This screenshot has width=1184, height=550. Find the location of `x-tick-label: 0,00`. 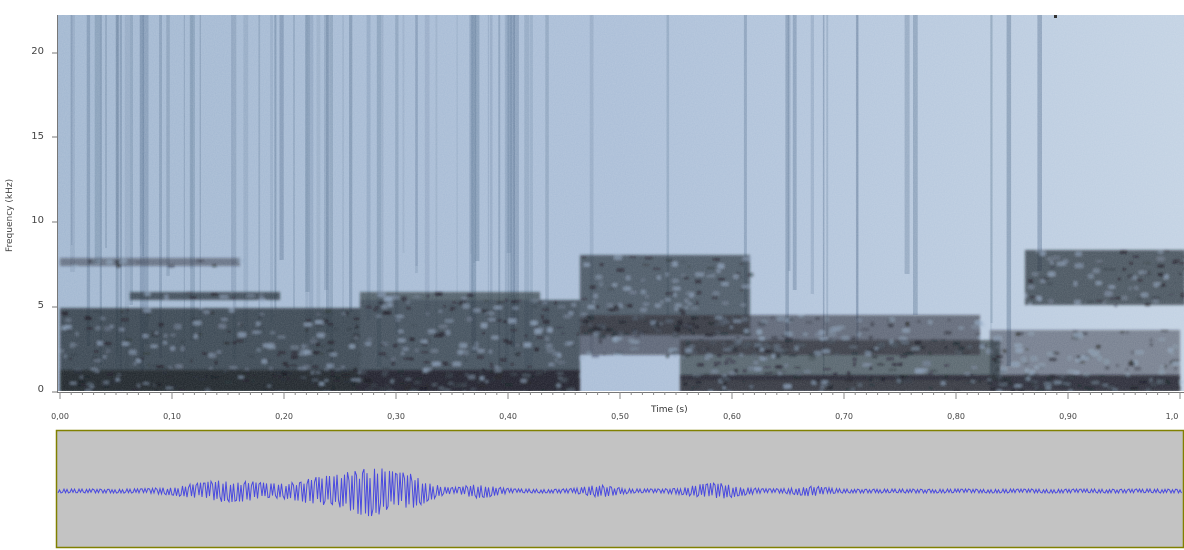

x-tick-label: 0,00 is located at coordinates (60, 416).